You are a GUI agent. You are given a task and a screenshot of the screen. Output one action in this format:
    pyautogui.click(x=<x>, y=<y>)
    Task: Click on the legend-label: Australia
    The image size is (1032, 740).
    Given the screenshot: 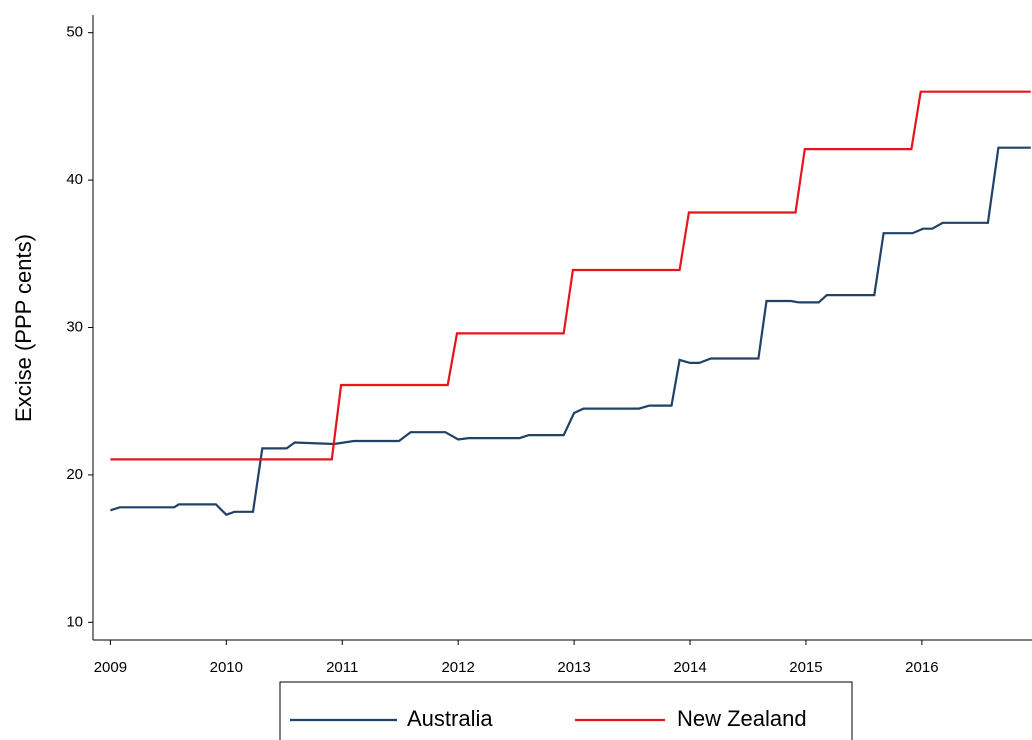 What is the action you would take?
    pyautogui.click(x=450, y=718)
    